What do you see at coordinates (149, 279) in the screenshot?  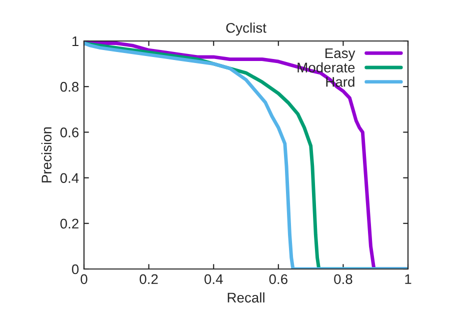 I see `x-tick-label: 0.2` at bounding box center [149, 279].